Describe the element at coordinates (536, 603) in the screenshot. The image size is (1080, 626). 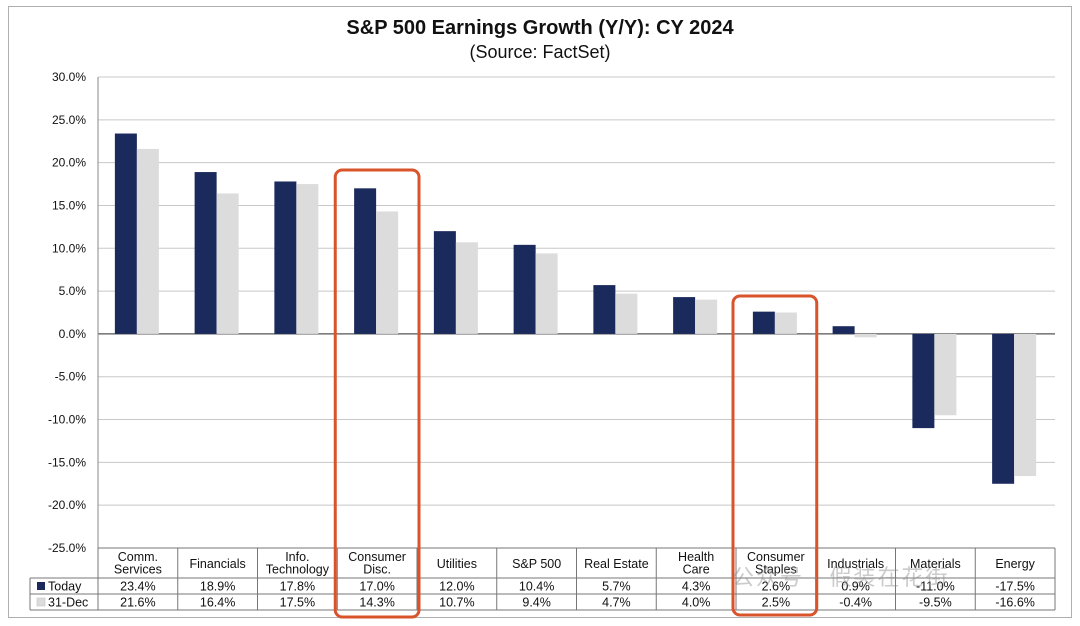
I see `data-label: 9.4%` at that location.